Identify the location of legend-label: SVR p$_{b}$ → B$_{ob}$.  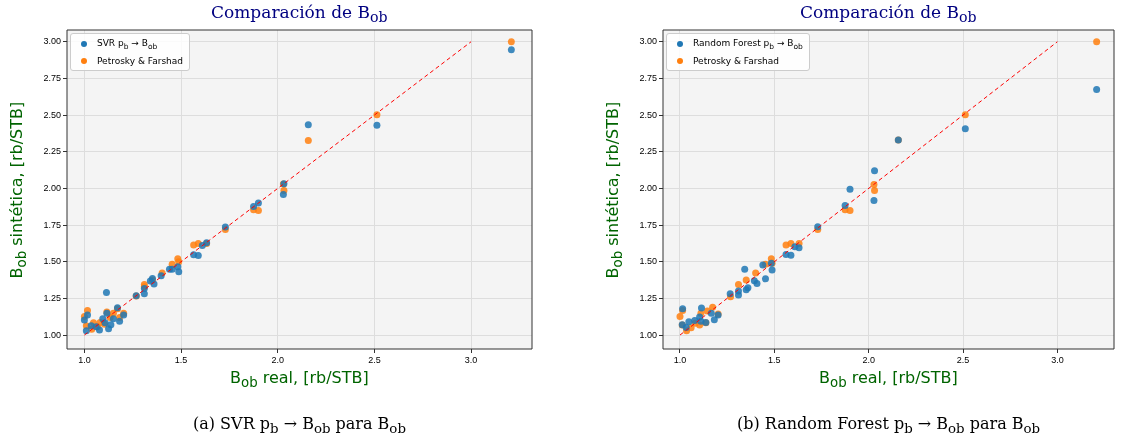
(127, 44).